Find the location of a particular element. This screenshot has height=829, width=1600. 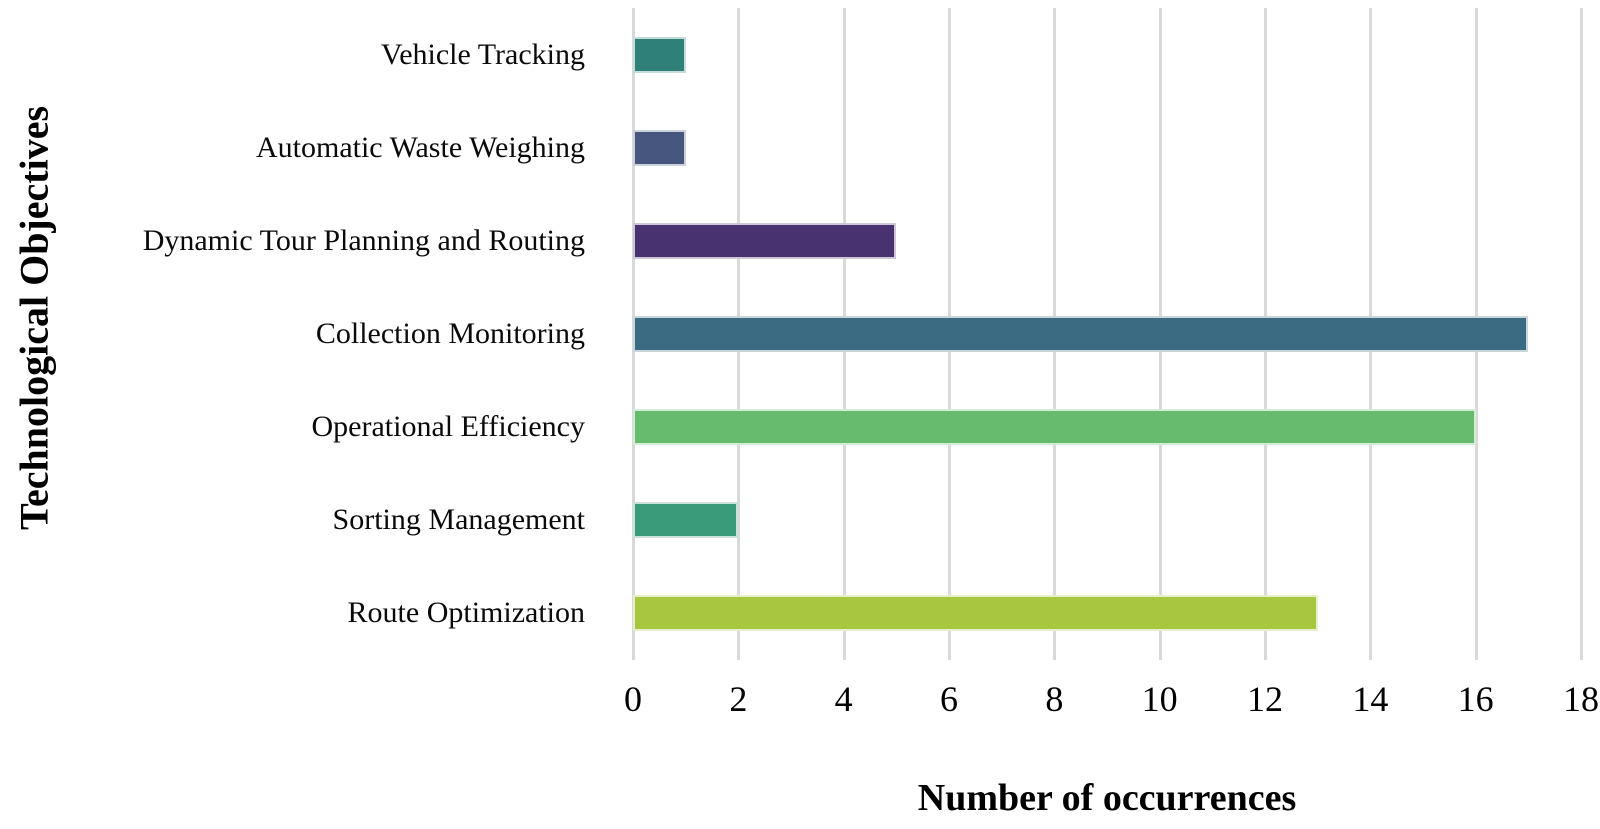

x-tick-label: 2 is located at coordinates (738, 699).